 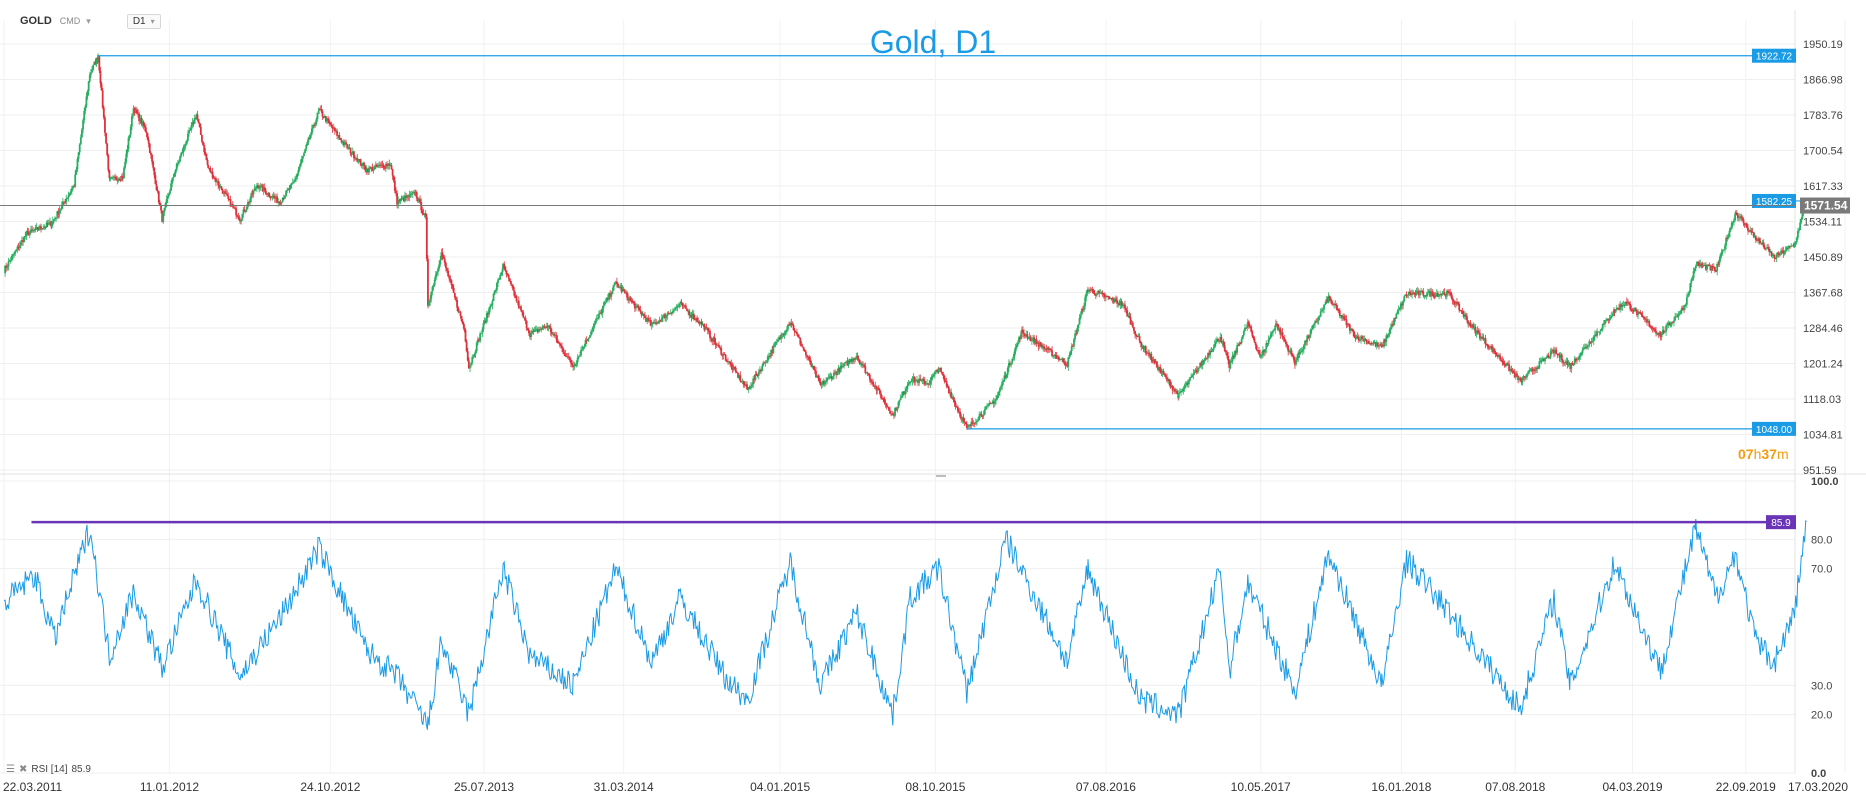 What do you see at coordinates (941, 476) in the screenshot?
I see `pane-resize-handle` at bounding box center [941, 476].